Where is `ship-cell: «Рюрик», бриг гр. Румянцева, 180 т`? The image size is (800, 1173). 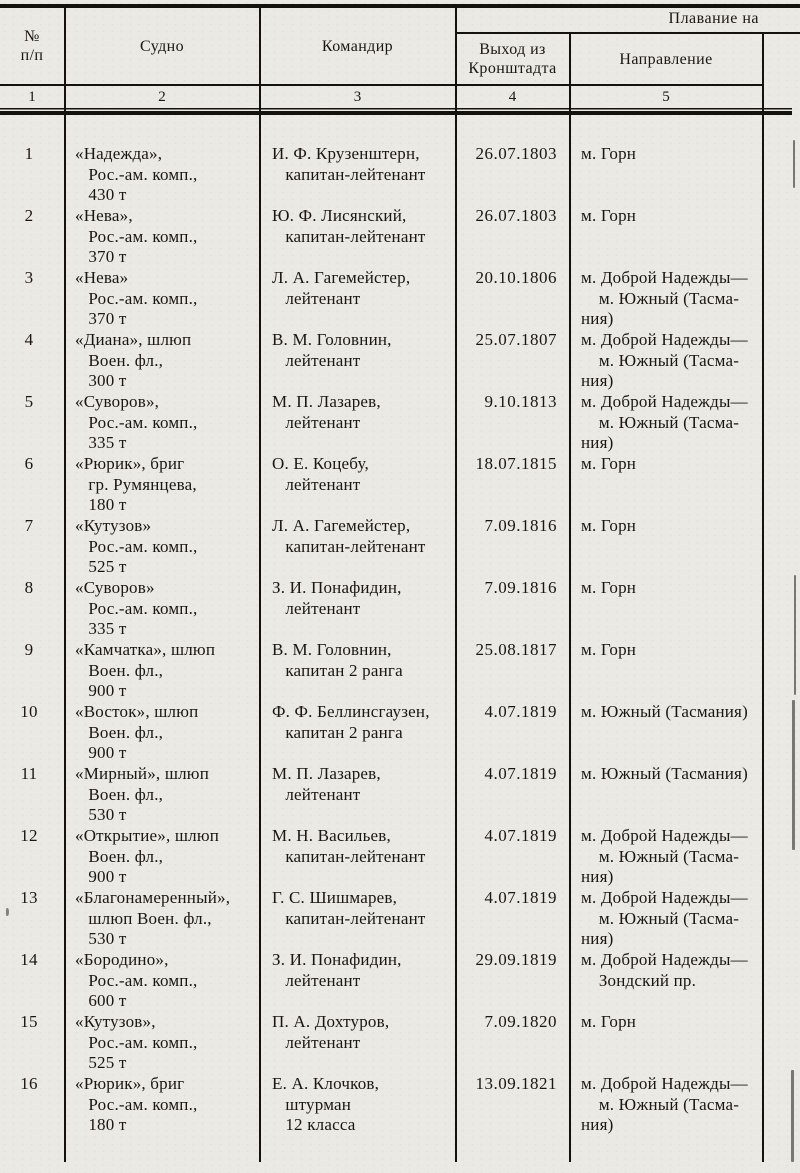 ship-cell: «Рюрик», бриг гр. Румянцева, 180 т is located at coordinates (136, 484).